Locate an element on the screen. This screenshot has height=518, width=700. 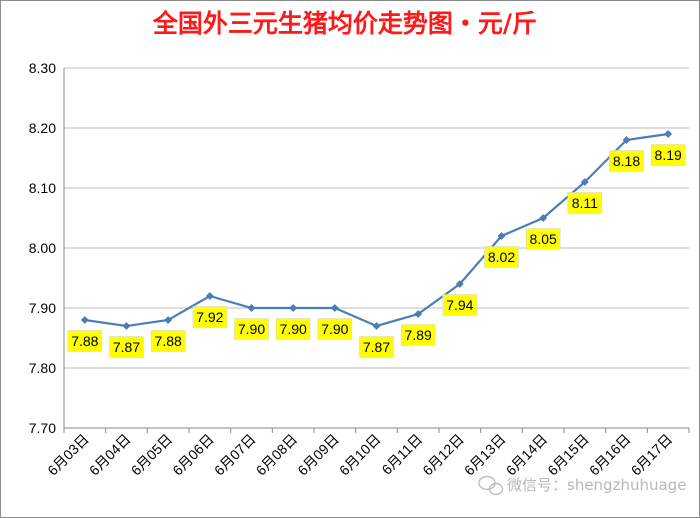
y-tick-label: 7.90 is located at coordinates (42, 308).